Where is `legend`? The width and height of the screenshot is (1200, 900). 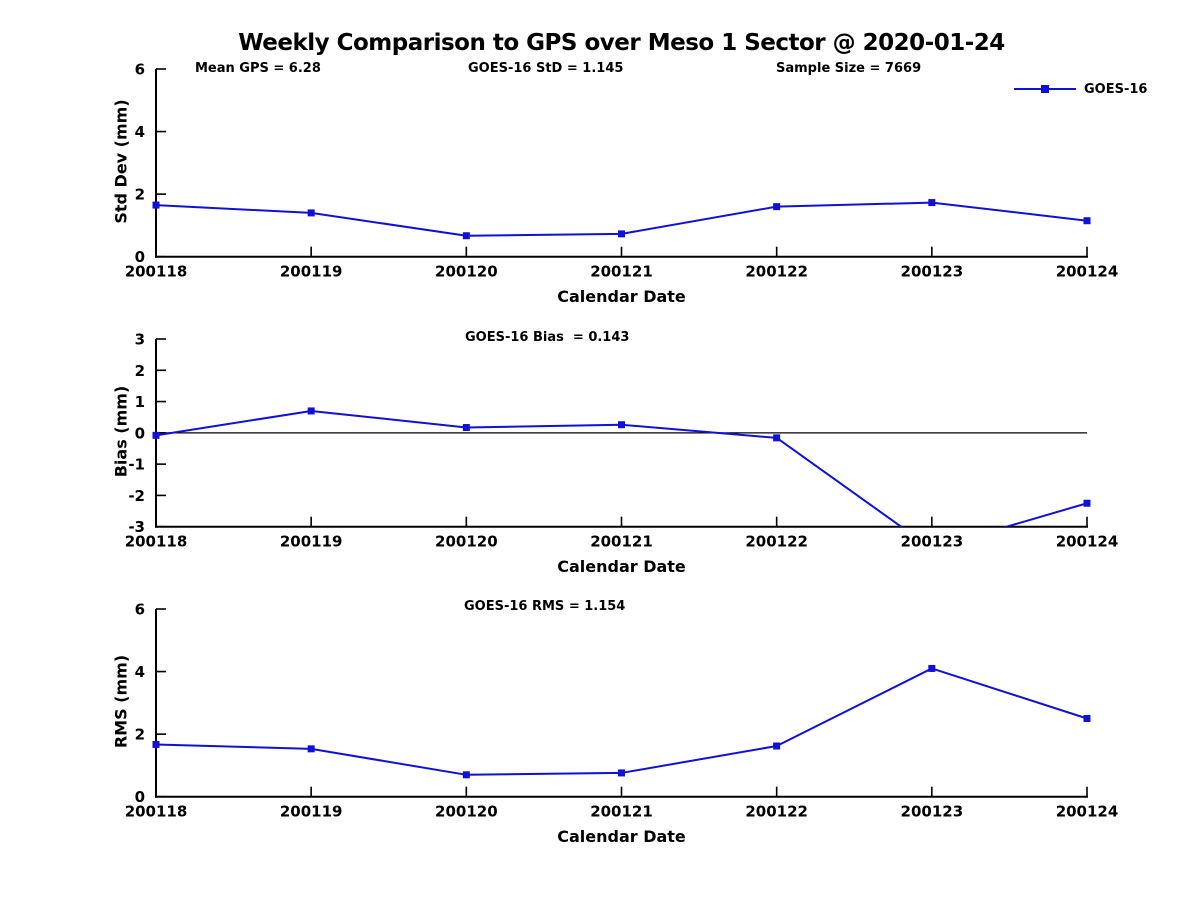
legend is located at coordinates (1047, 89).